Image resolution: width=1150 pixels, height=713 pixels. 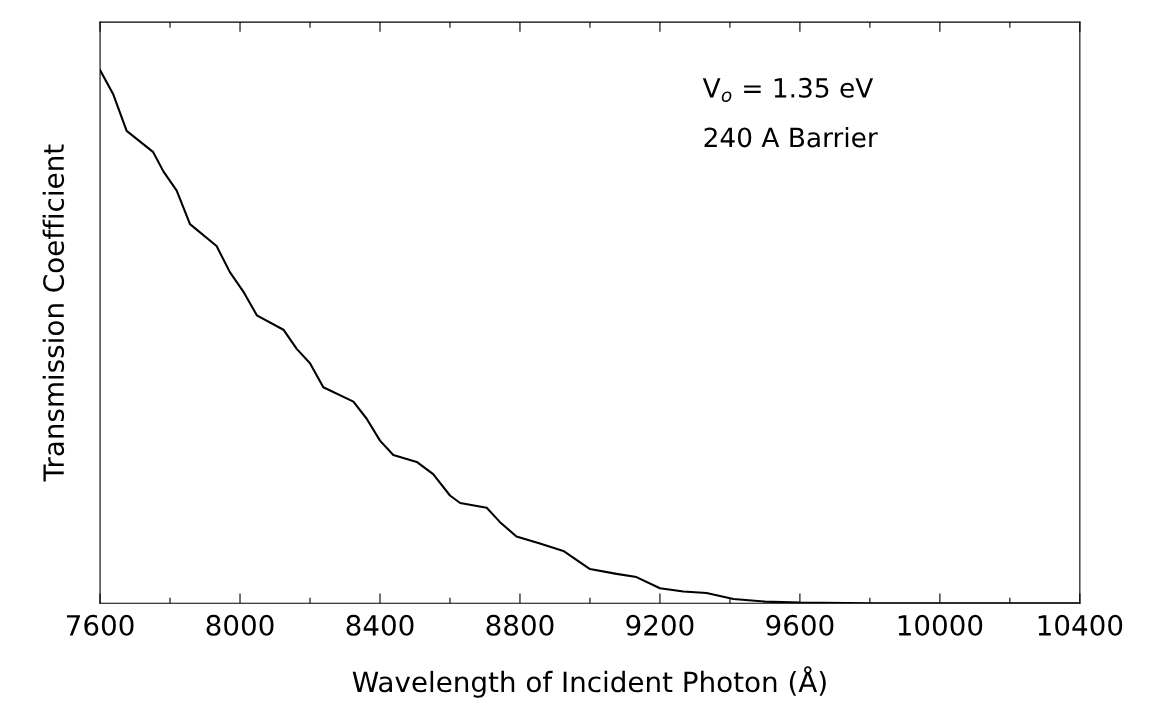 I want to click on x-axis-title: Wavelength of Incident Photon (Å), so click(x=589, y=682).